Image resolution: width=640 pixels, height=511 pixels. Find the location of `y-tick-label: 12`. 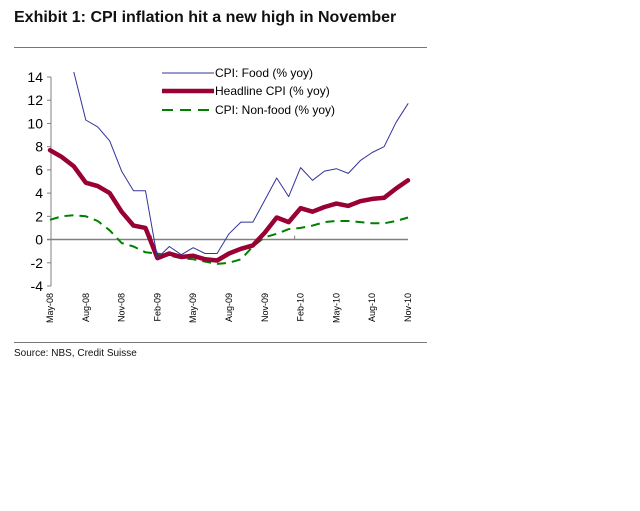

y-tick-label: 12 is located at coordinates (35, 100).